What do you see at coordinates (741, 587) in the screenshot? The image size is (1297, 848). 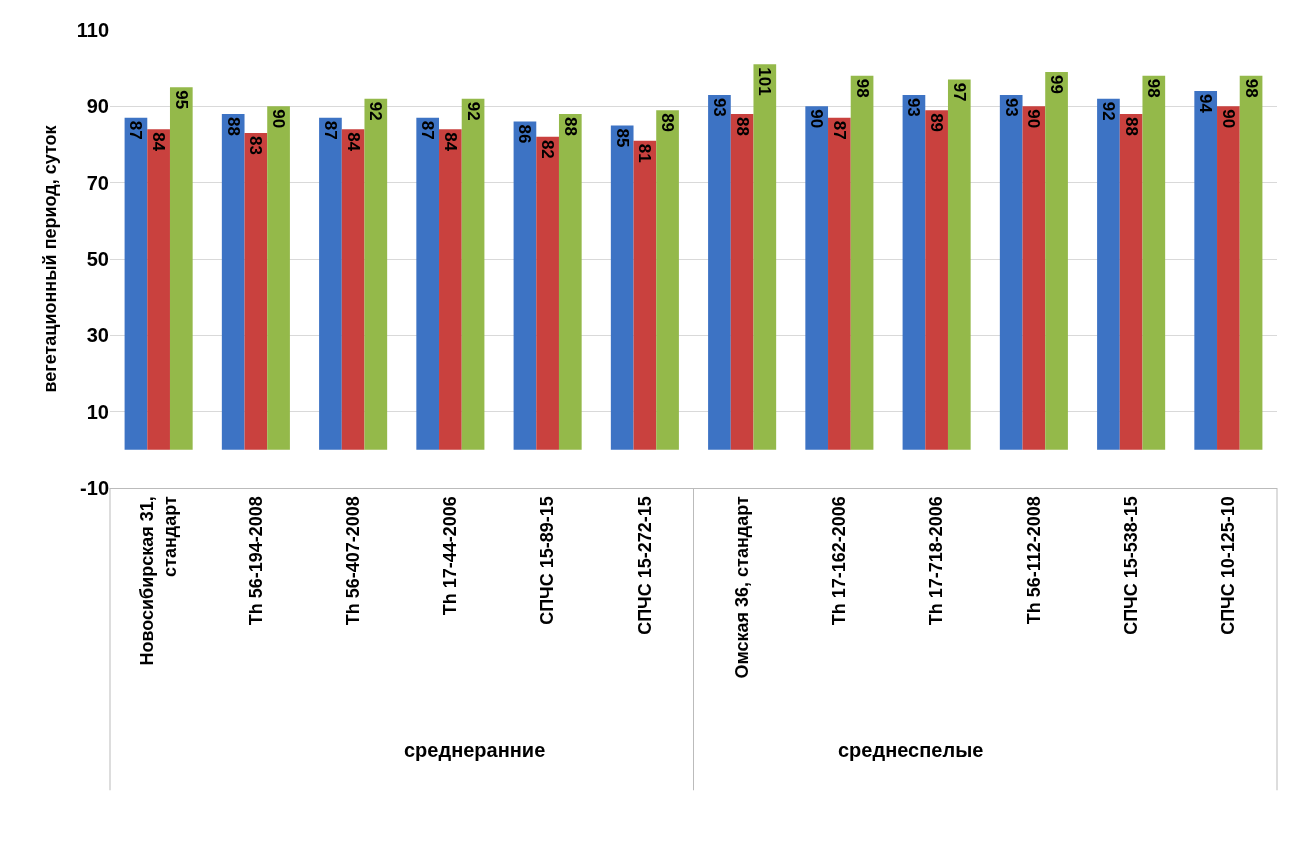 I see `x-tick-label: Омская 36, стандарт` at bounding box center [741, 587].